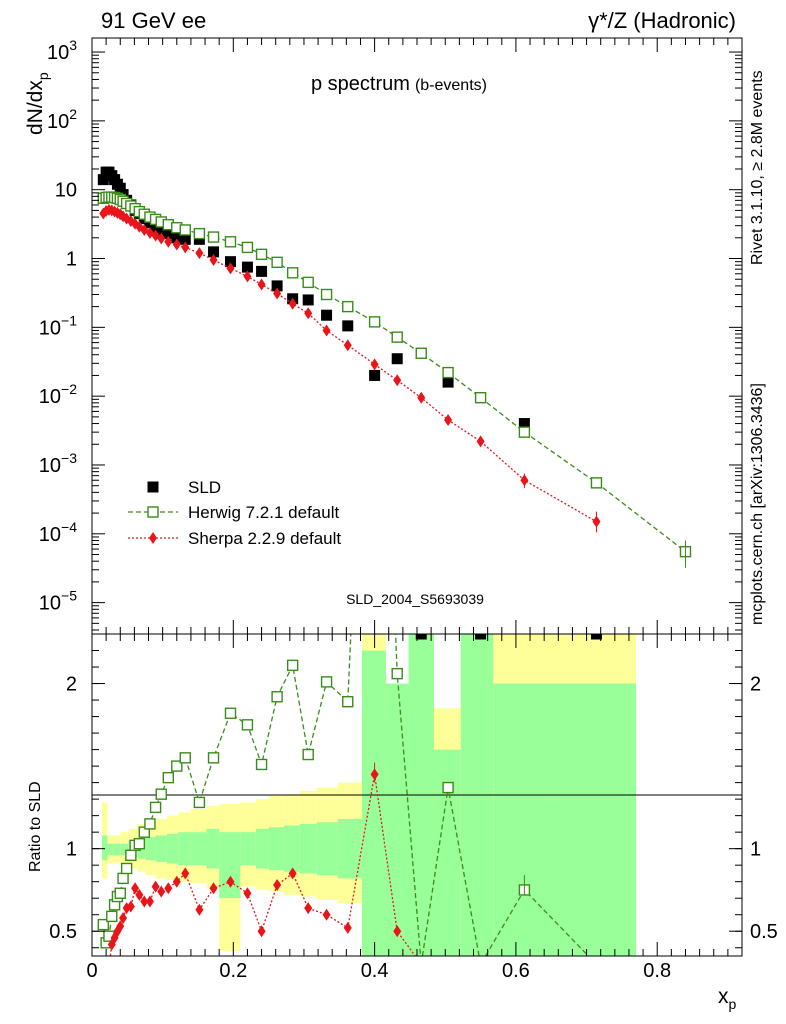 This screenshot has width=786, height=1024. Describe the element at coordinates (360, 84) in the screenshot. I see `chart-title-main: p spectrum` at that location.